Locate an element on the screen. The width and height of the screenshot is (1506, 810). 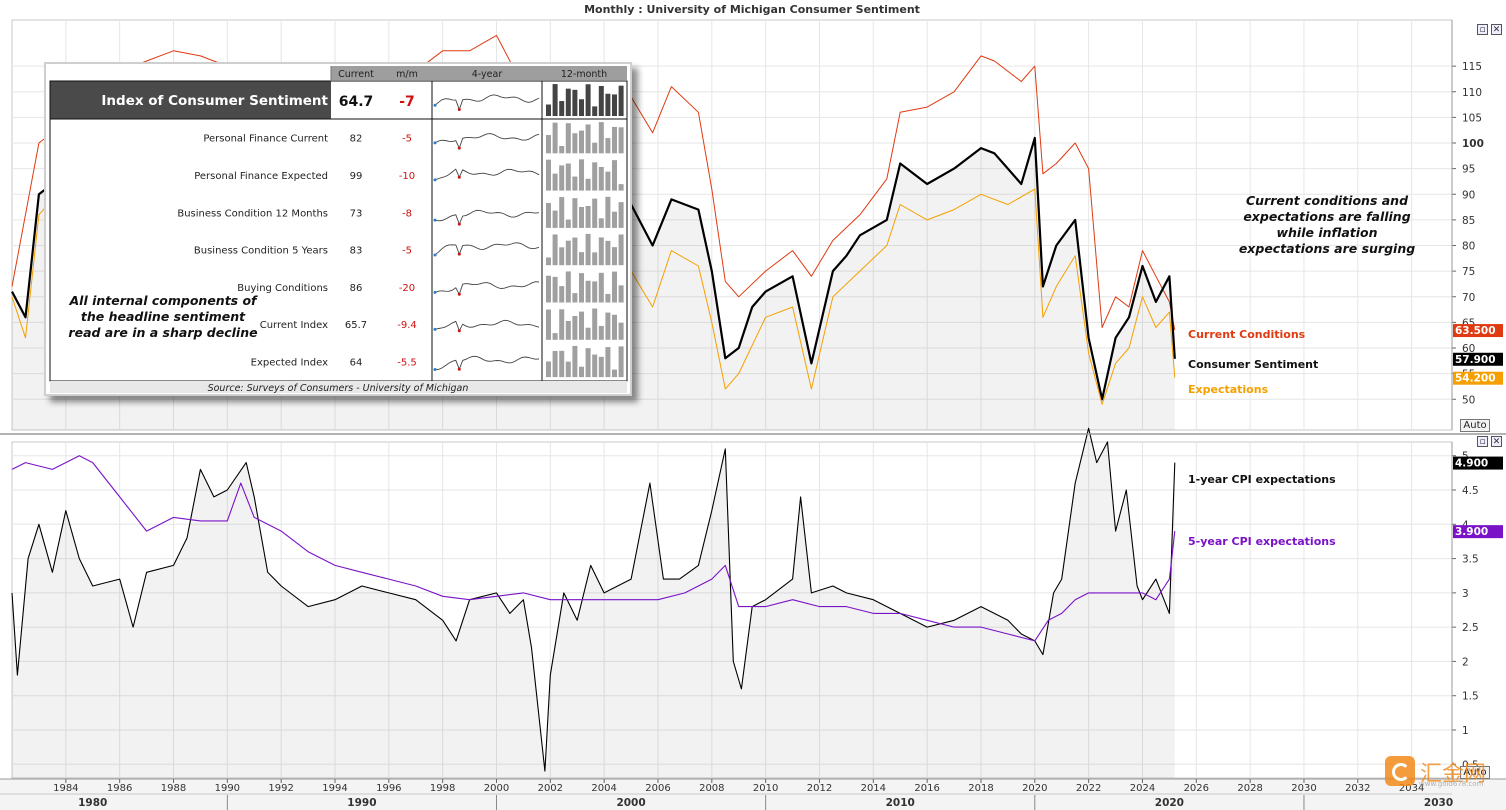
y-tick-label: 3 is located at coordinates (1465, 594).